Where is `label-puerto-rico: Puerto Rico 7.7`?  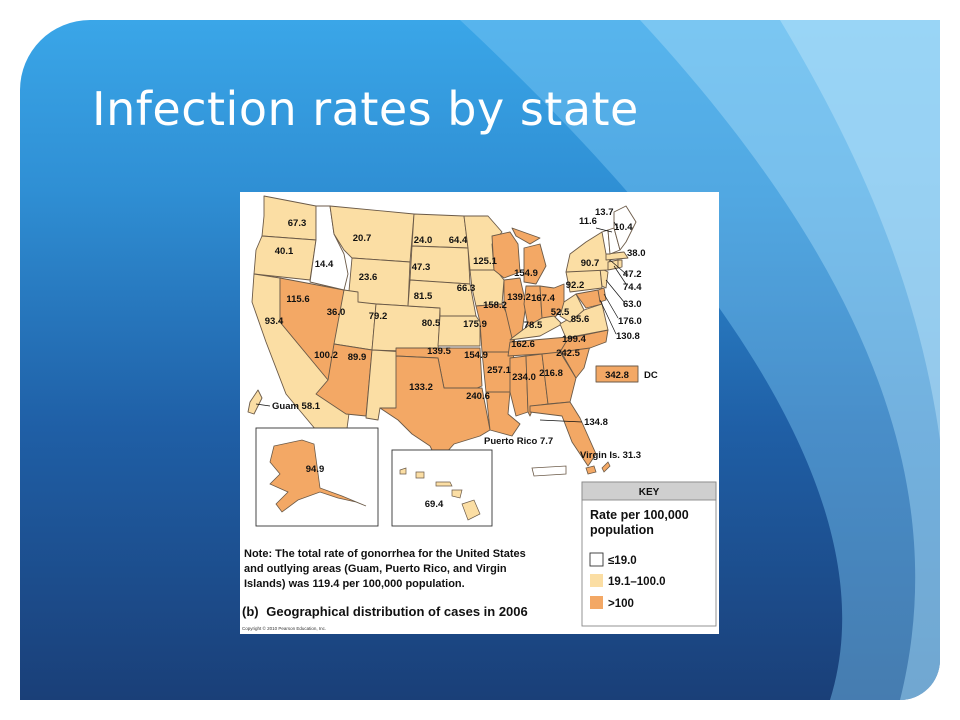
label-puerto-rico: Puerto Rico 7.7 is located at coordinates (518, 441).